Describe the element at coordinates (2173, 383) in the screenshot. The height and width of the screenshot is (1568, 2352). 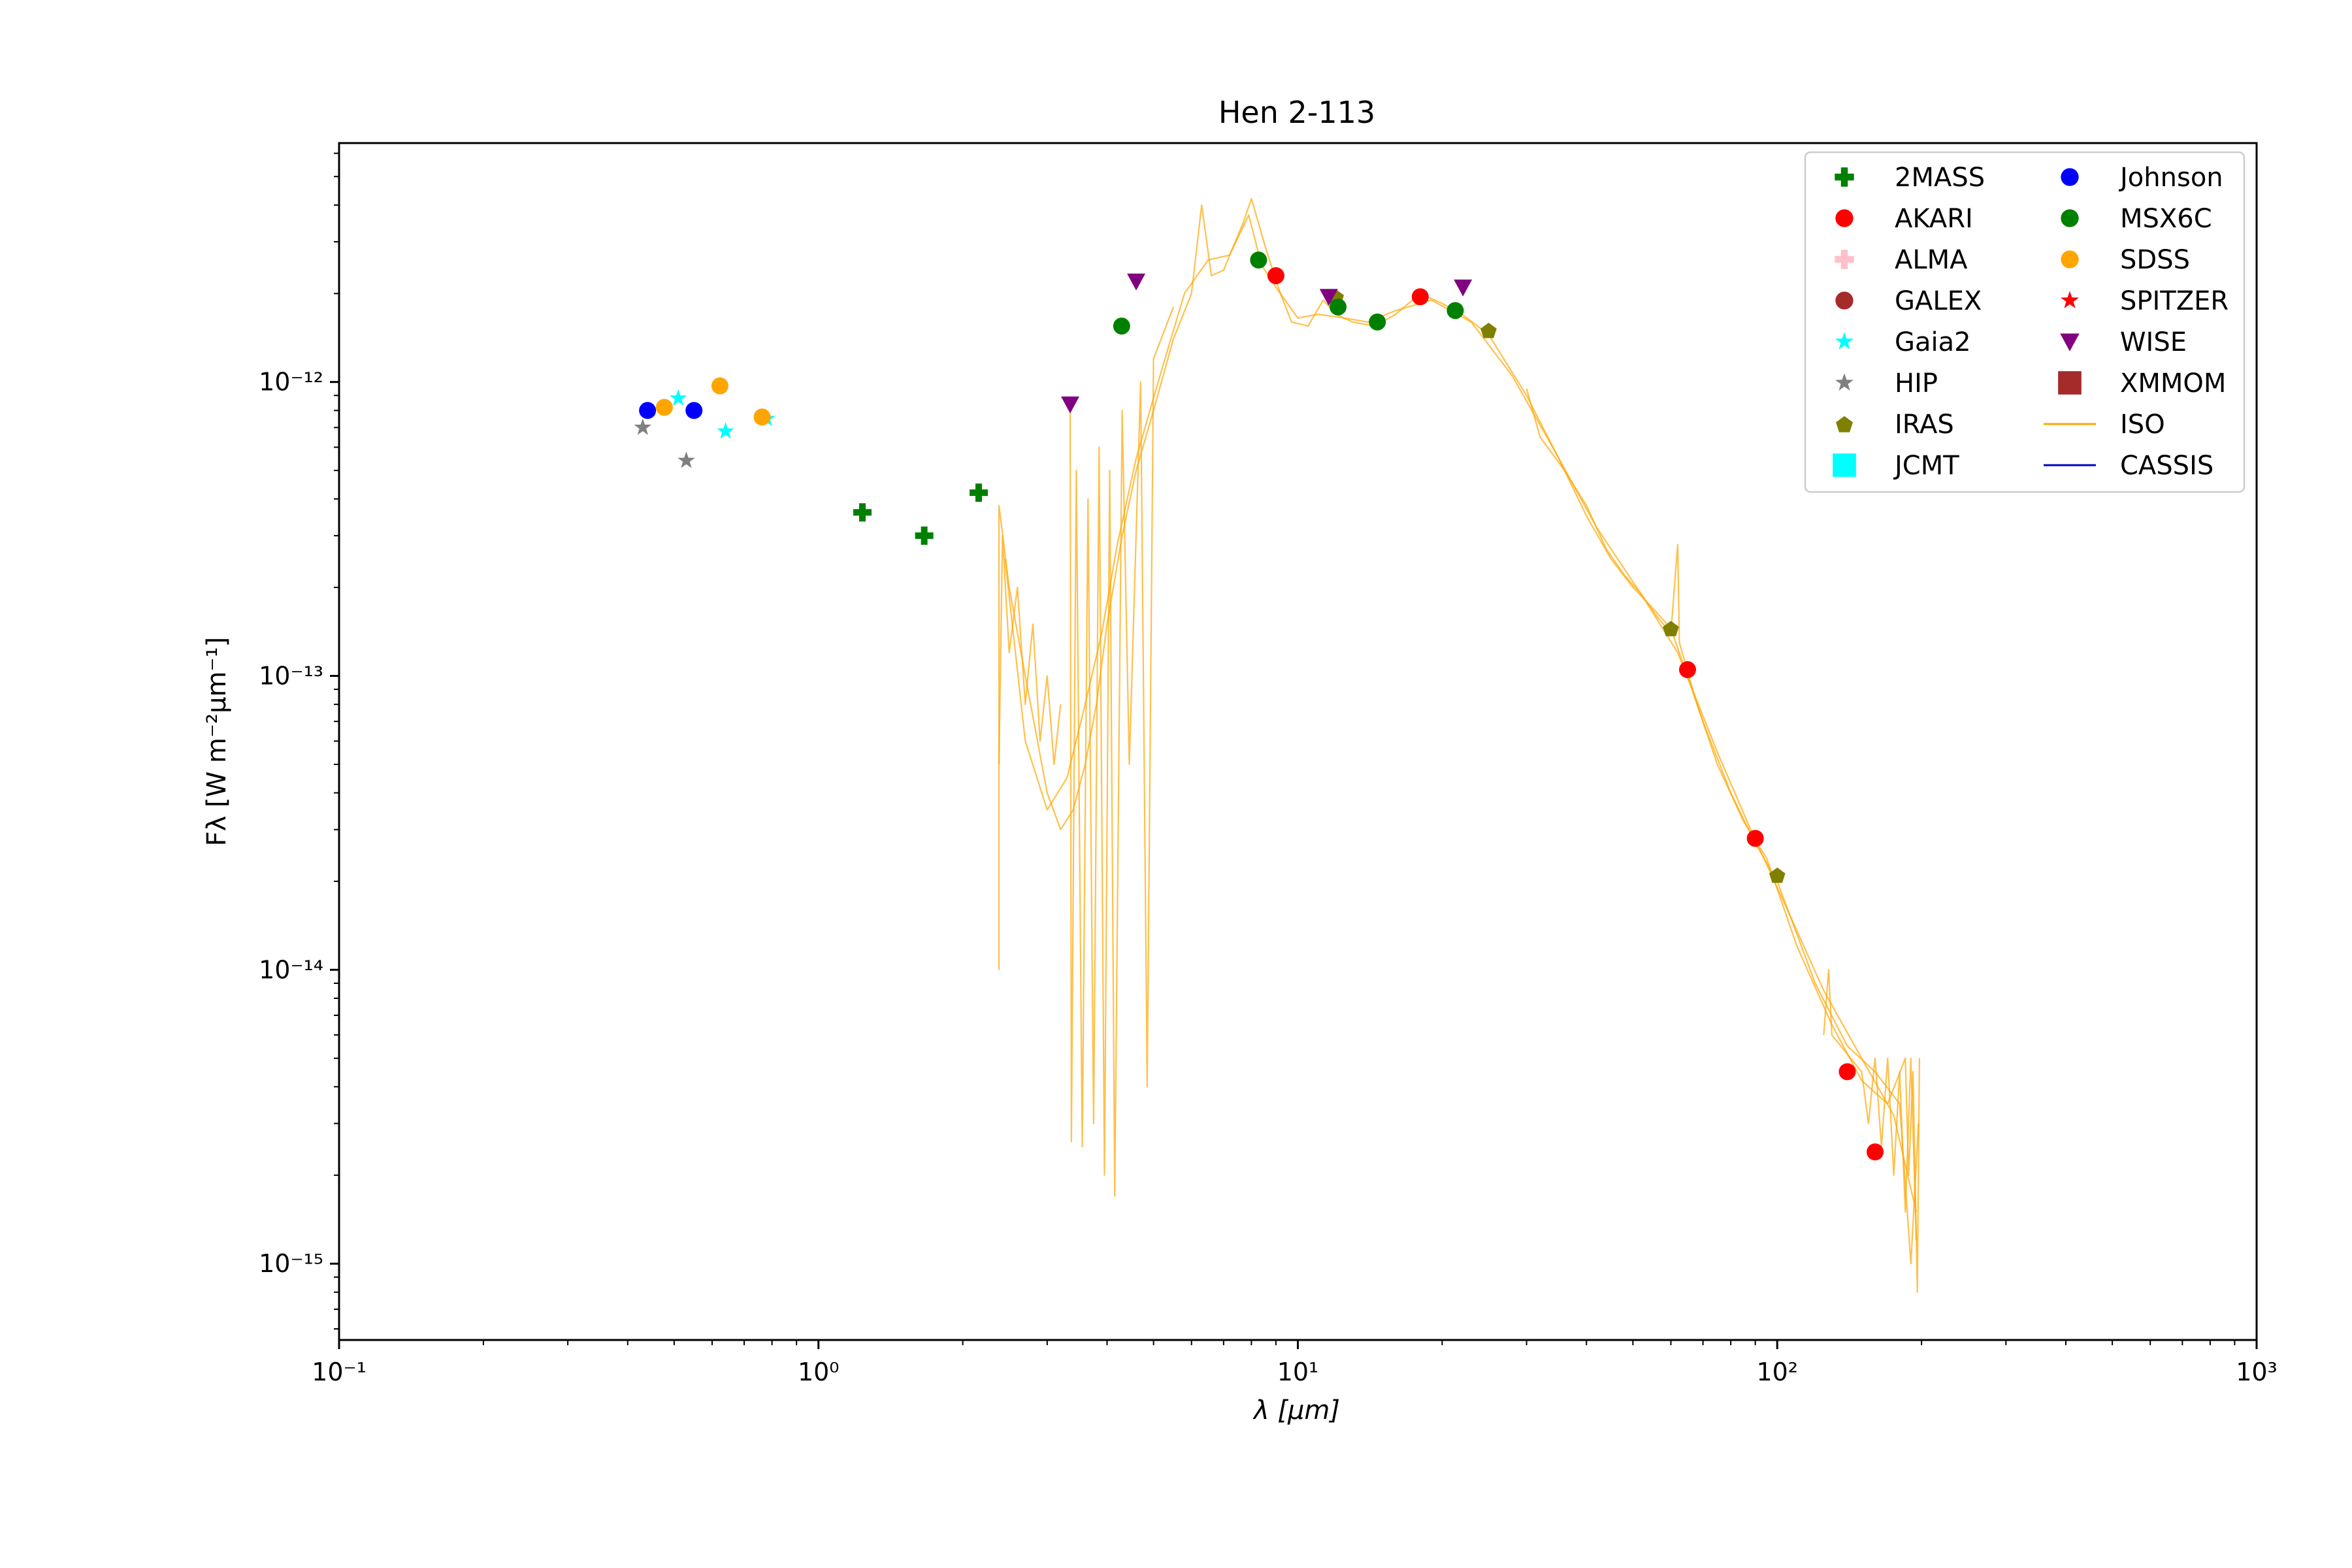
I see `legend-label-xmmom: XMMOM` at that location.